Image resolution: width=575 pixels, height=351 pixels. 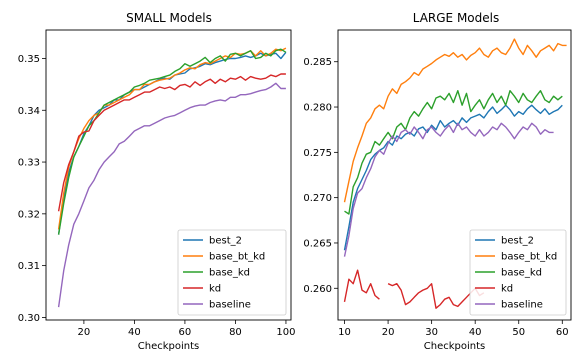 I want to click on x-tick-label: 10, so click(x=344, y=332).